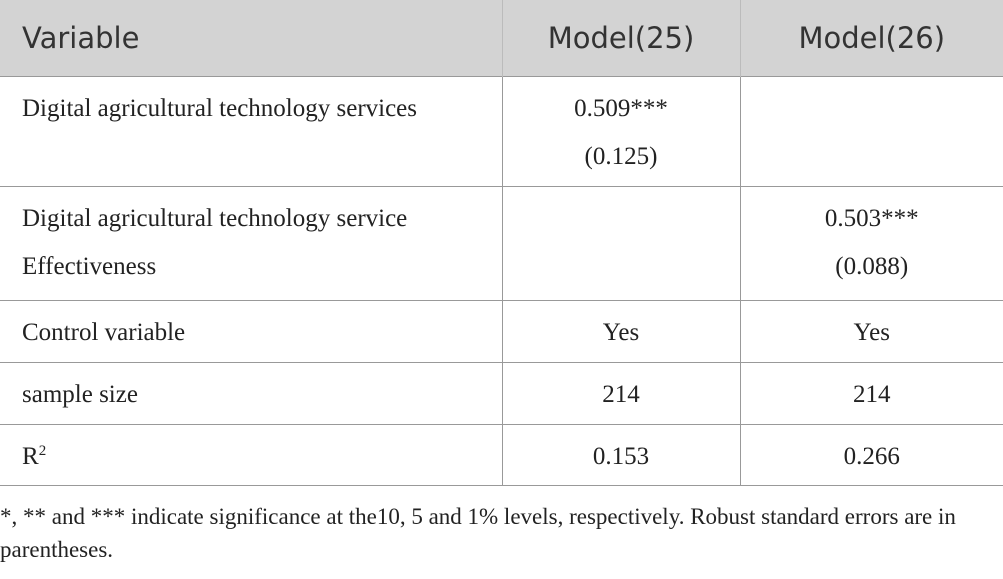 Image resolution: width=1003 pixels, height=579 pixels. What do you see at coordinates (872, 266) in the screenshot?
I see `cell-line: (0.088)` at bounding box center [872, 266].